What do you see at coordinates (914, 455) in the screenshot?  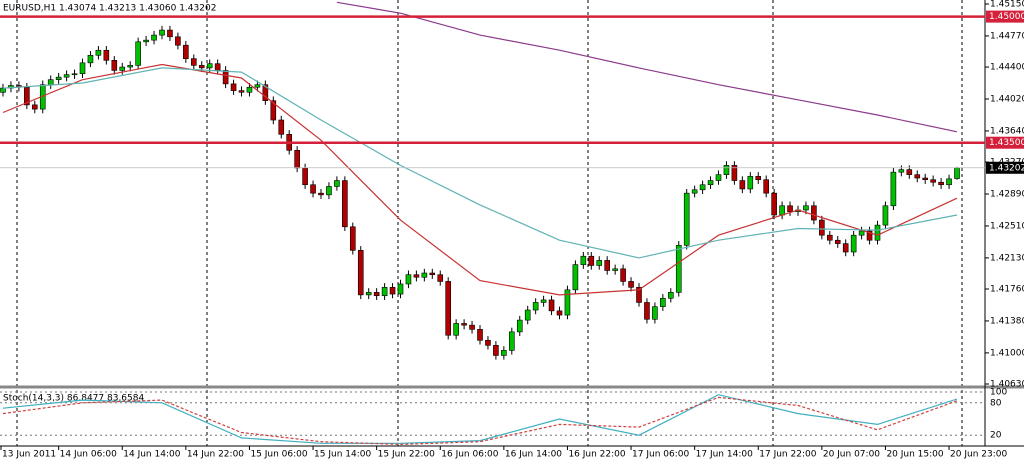 I see `x-tick-label: 20 Jun 15:00` at bounding box center [914, 455].